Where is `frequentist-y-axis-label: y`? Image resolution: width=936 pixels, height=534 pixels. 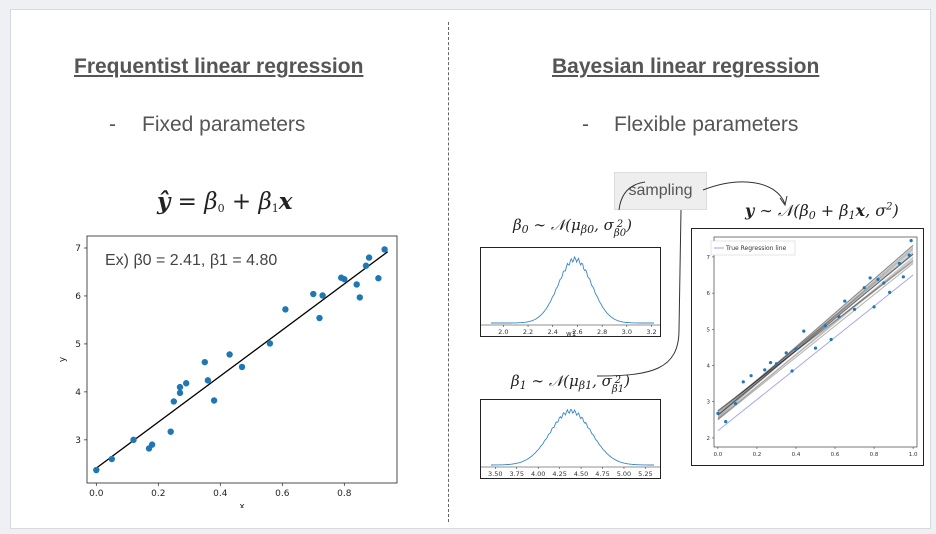 frequentist-y-axis-label: y is located at coordinates (63, 359).